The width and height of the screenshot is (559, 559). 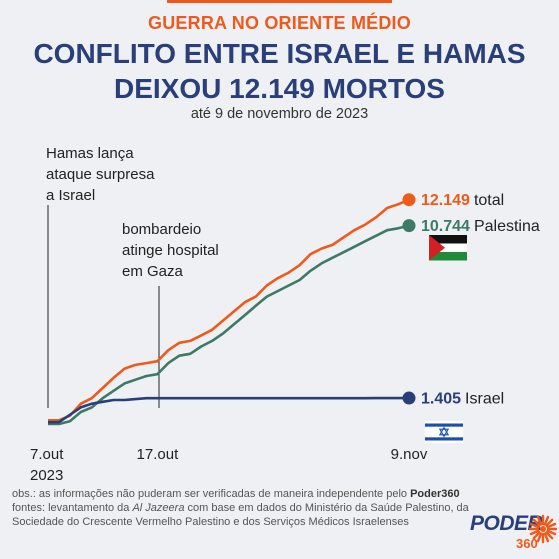 What do you see at coordinates (279, 88) in the screenshot?
I see `title-line-2: DEIXOU 12.149 MORTOS` at bounding box center [279, 88].